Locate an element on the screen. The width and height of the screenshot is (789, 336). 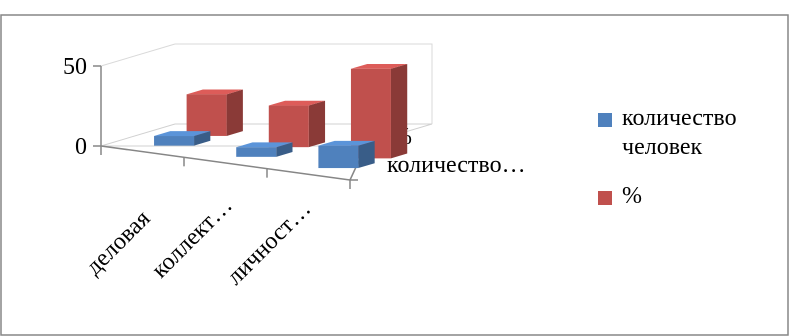
legend-label-series-1: количество человек is located at coordinates (679, 132).